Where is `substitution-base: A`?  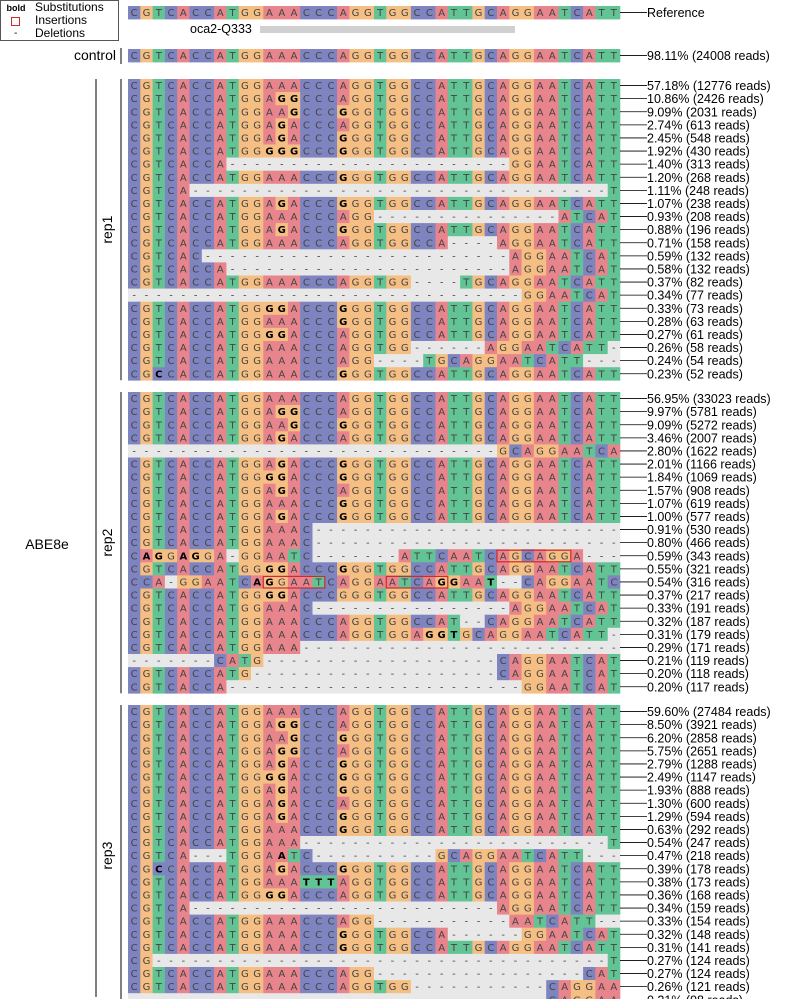 substitution-base: A is located at coordinates (282, 856).